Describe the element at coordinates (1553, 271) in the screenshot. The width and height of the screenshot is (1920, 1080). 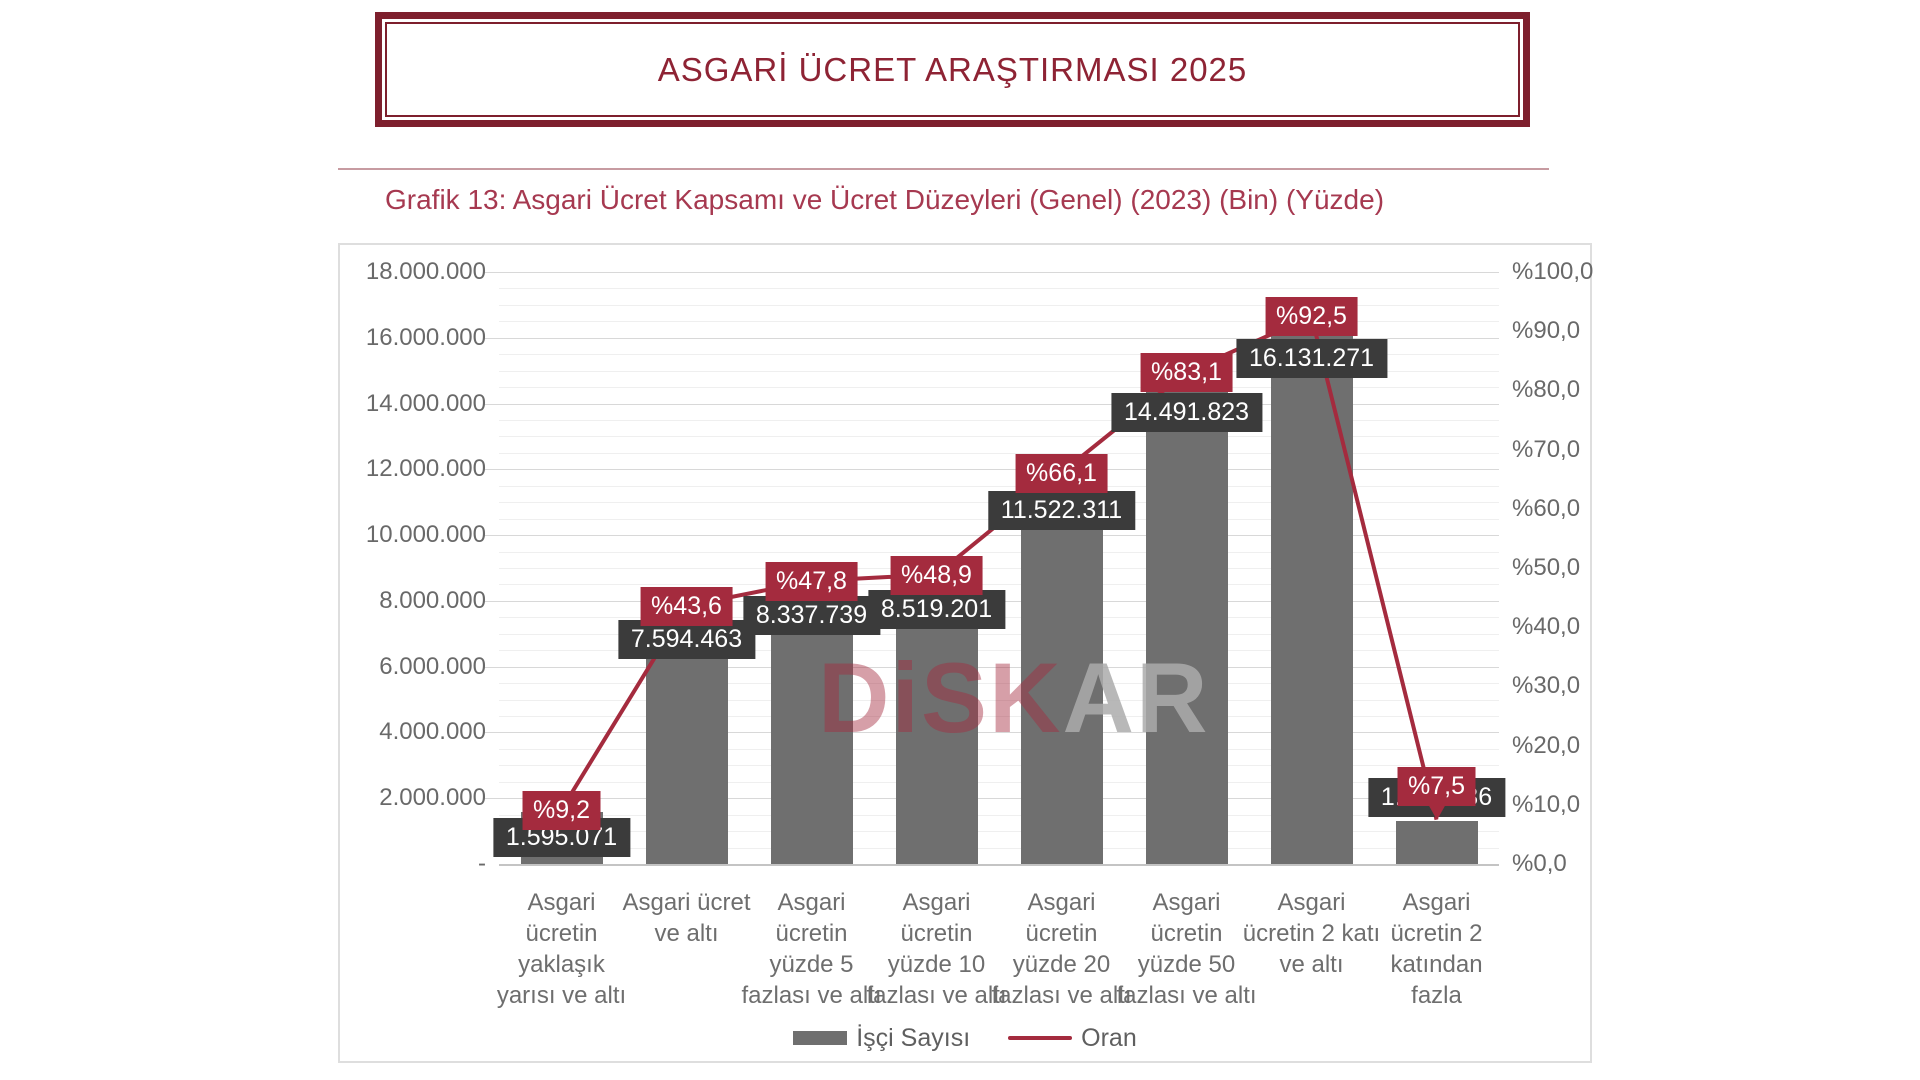
I see `pct-axis-label: %100,0` at that location.